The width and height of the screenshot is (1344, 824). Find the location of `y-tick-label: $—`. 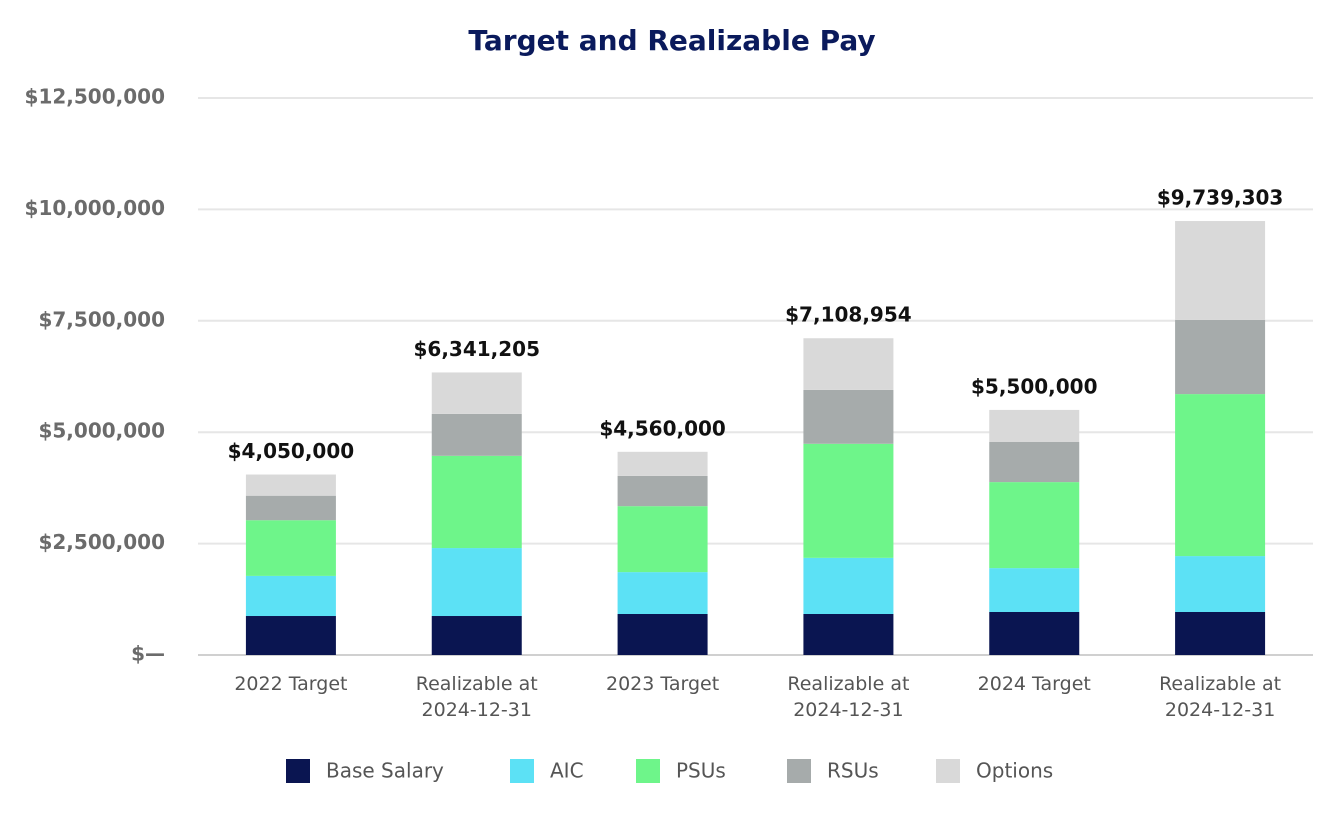

y-tick-label: $— is located at coordinates (148, 654).